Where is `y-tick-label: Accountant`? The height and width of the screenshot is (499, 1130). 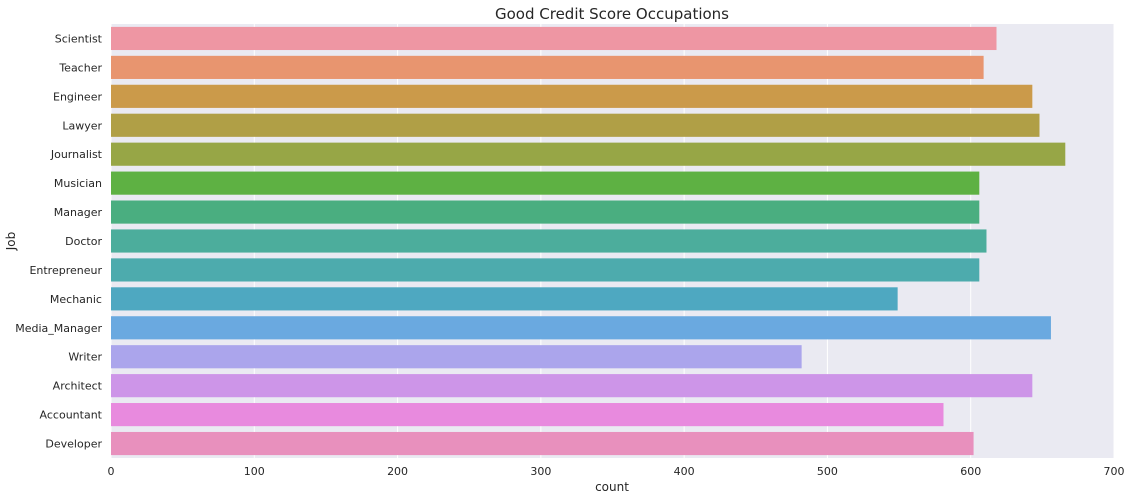 y-tick-label: Accountant is located at coordinates (71, 415).